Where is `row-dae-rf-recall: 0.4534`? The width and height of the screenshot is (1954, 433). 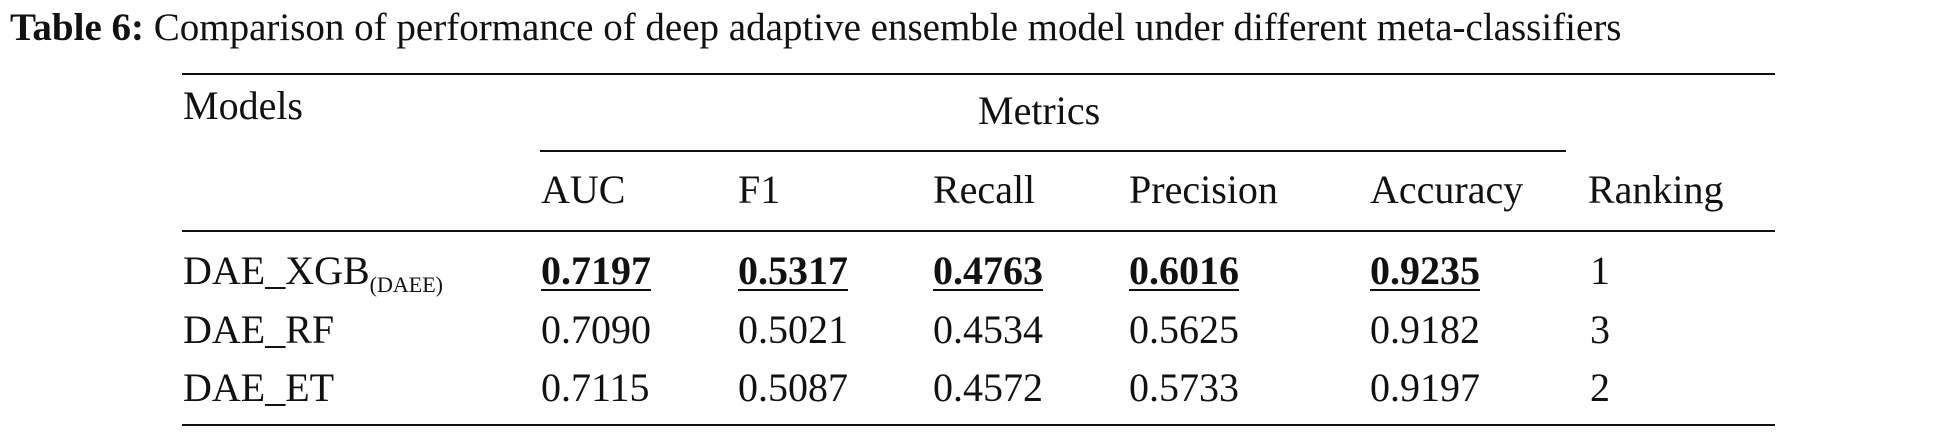
row-dae-rf-recall: 0.4534 is located at coordinates (988, 329).